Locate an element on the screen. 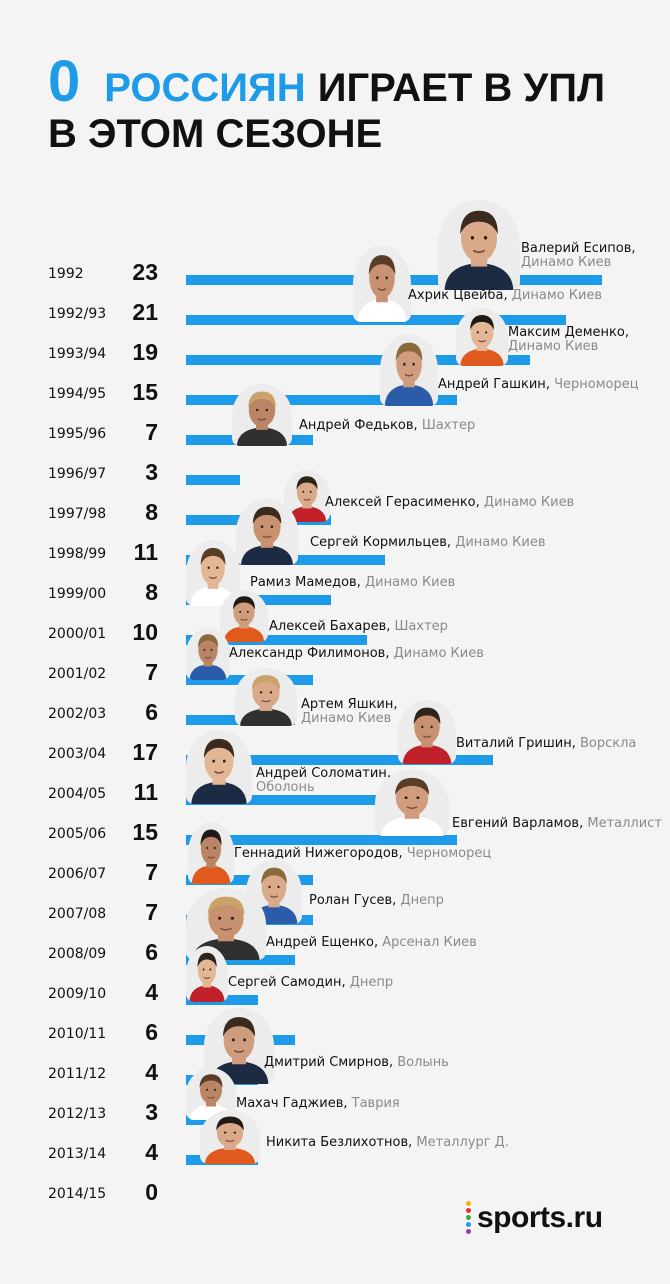  player-label: Геннадий Нижегородов, Черноморец is located at coordinates (362, 854).